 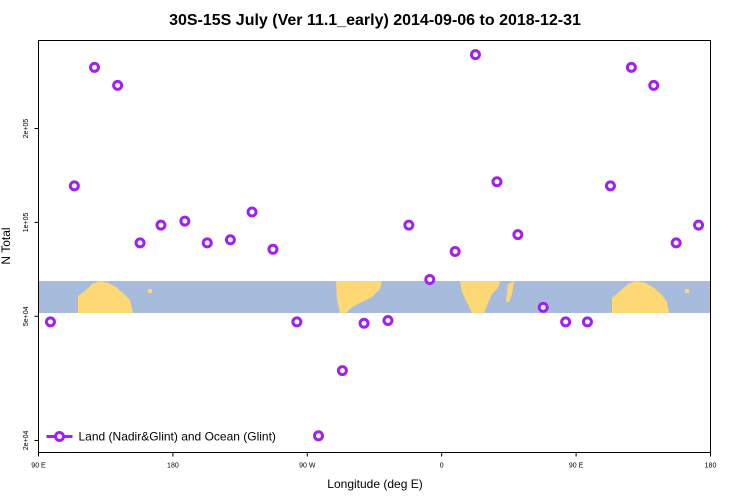 I want to click on y-tick-label: 1e+05, so click(x=26, y=222).